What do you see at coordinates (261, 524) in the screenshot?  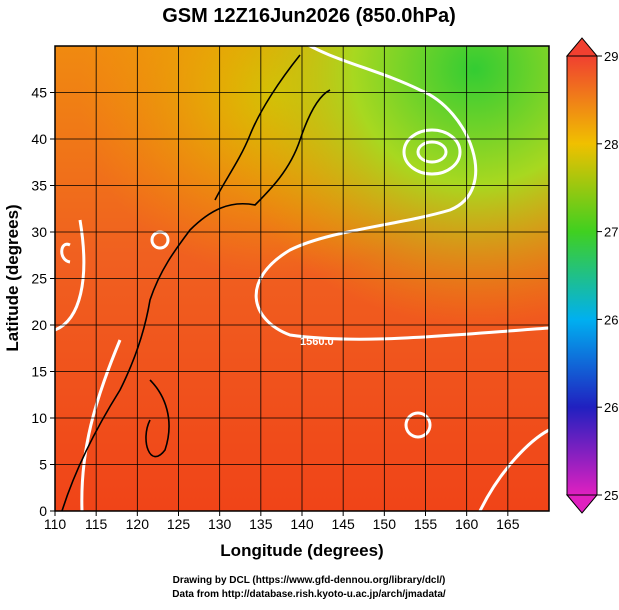 I see `x-tick-label: 135` at bounding box center [261, 524].